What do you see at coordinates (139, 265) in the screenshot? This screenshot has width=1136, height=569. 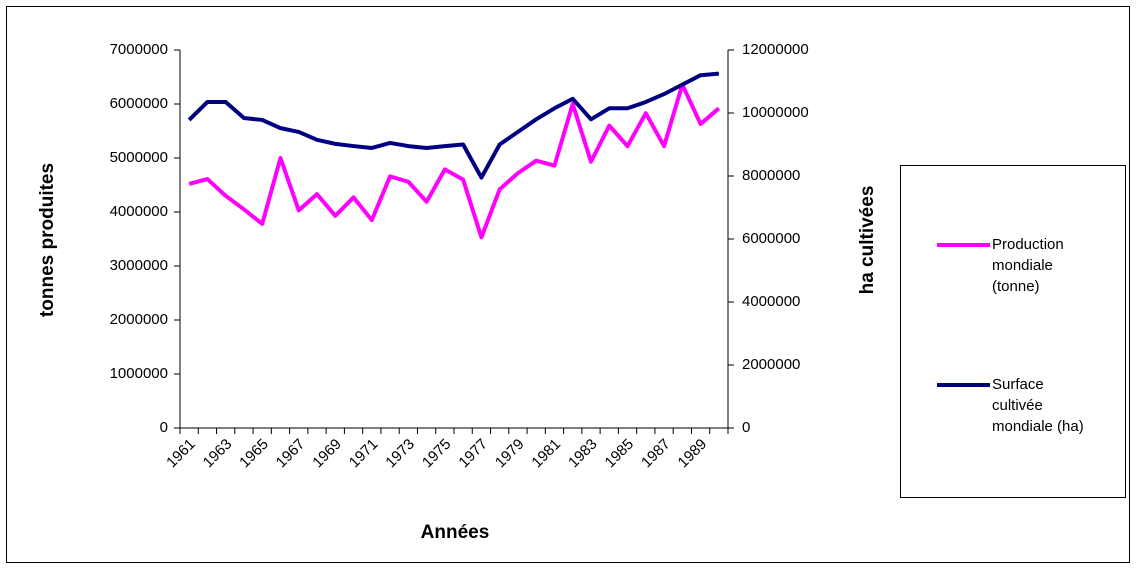 I see `y-tick-label: 3000000` at bounding box center [139, 265].